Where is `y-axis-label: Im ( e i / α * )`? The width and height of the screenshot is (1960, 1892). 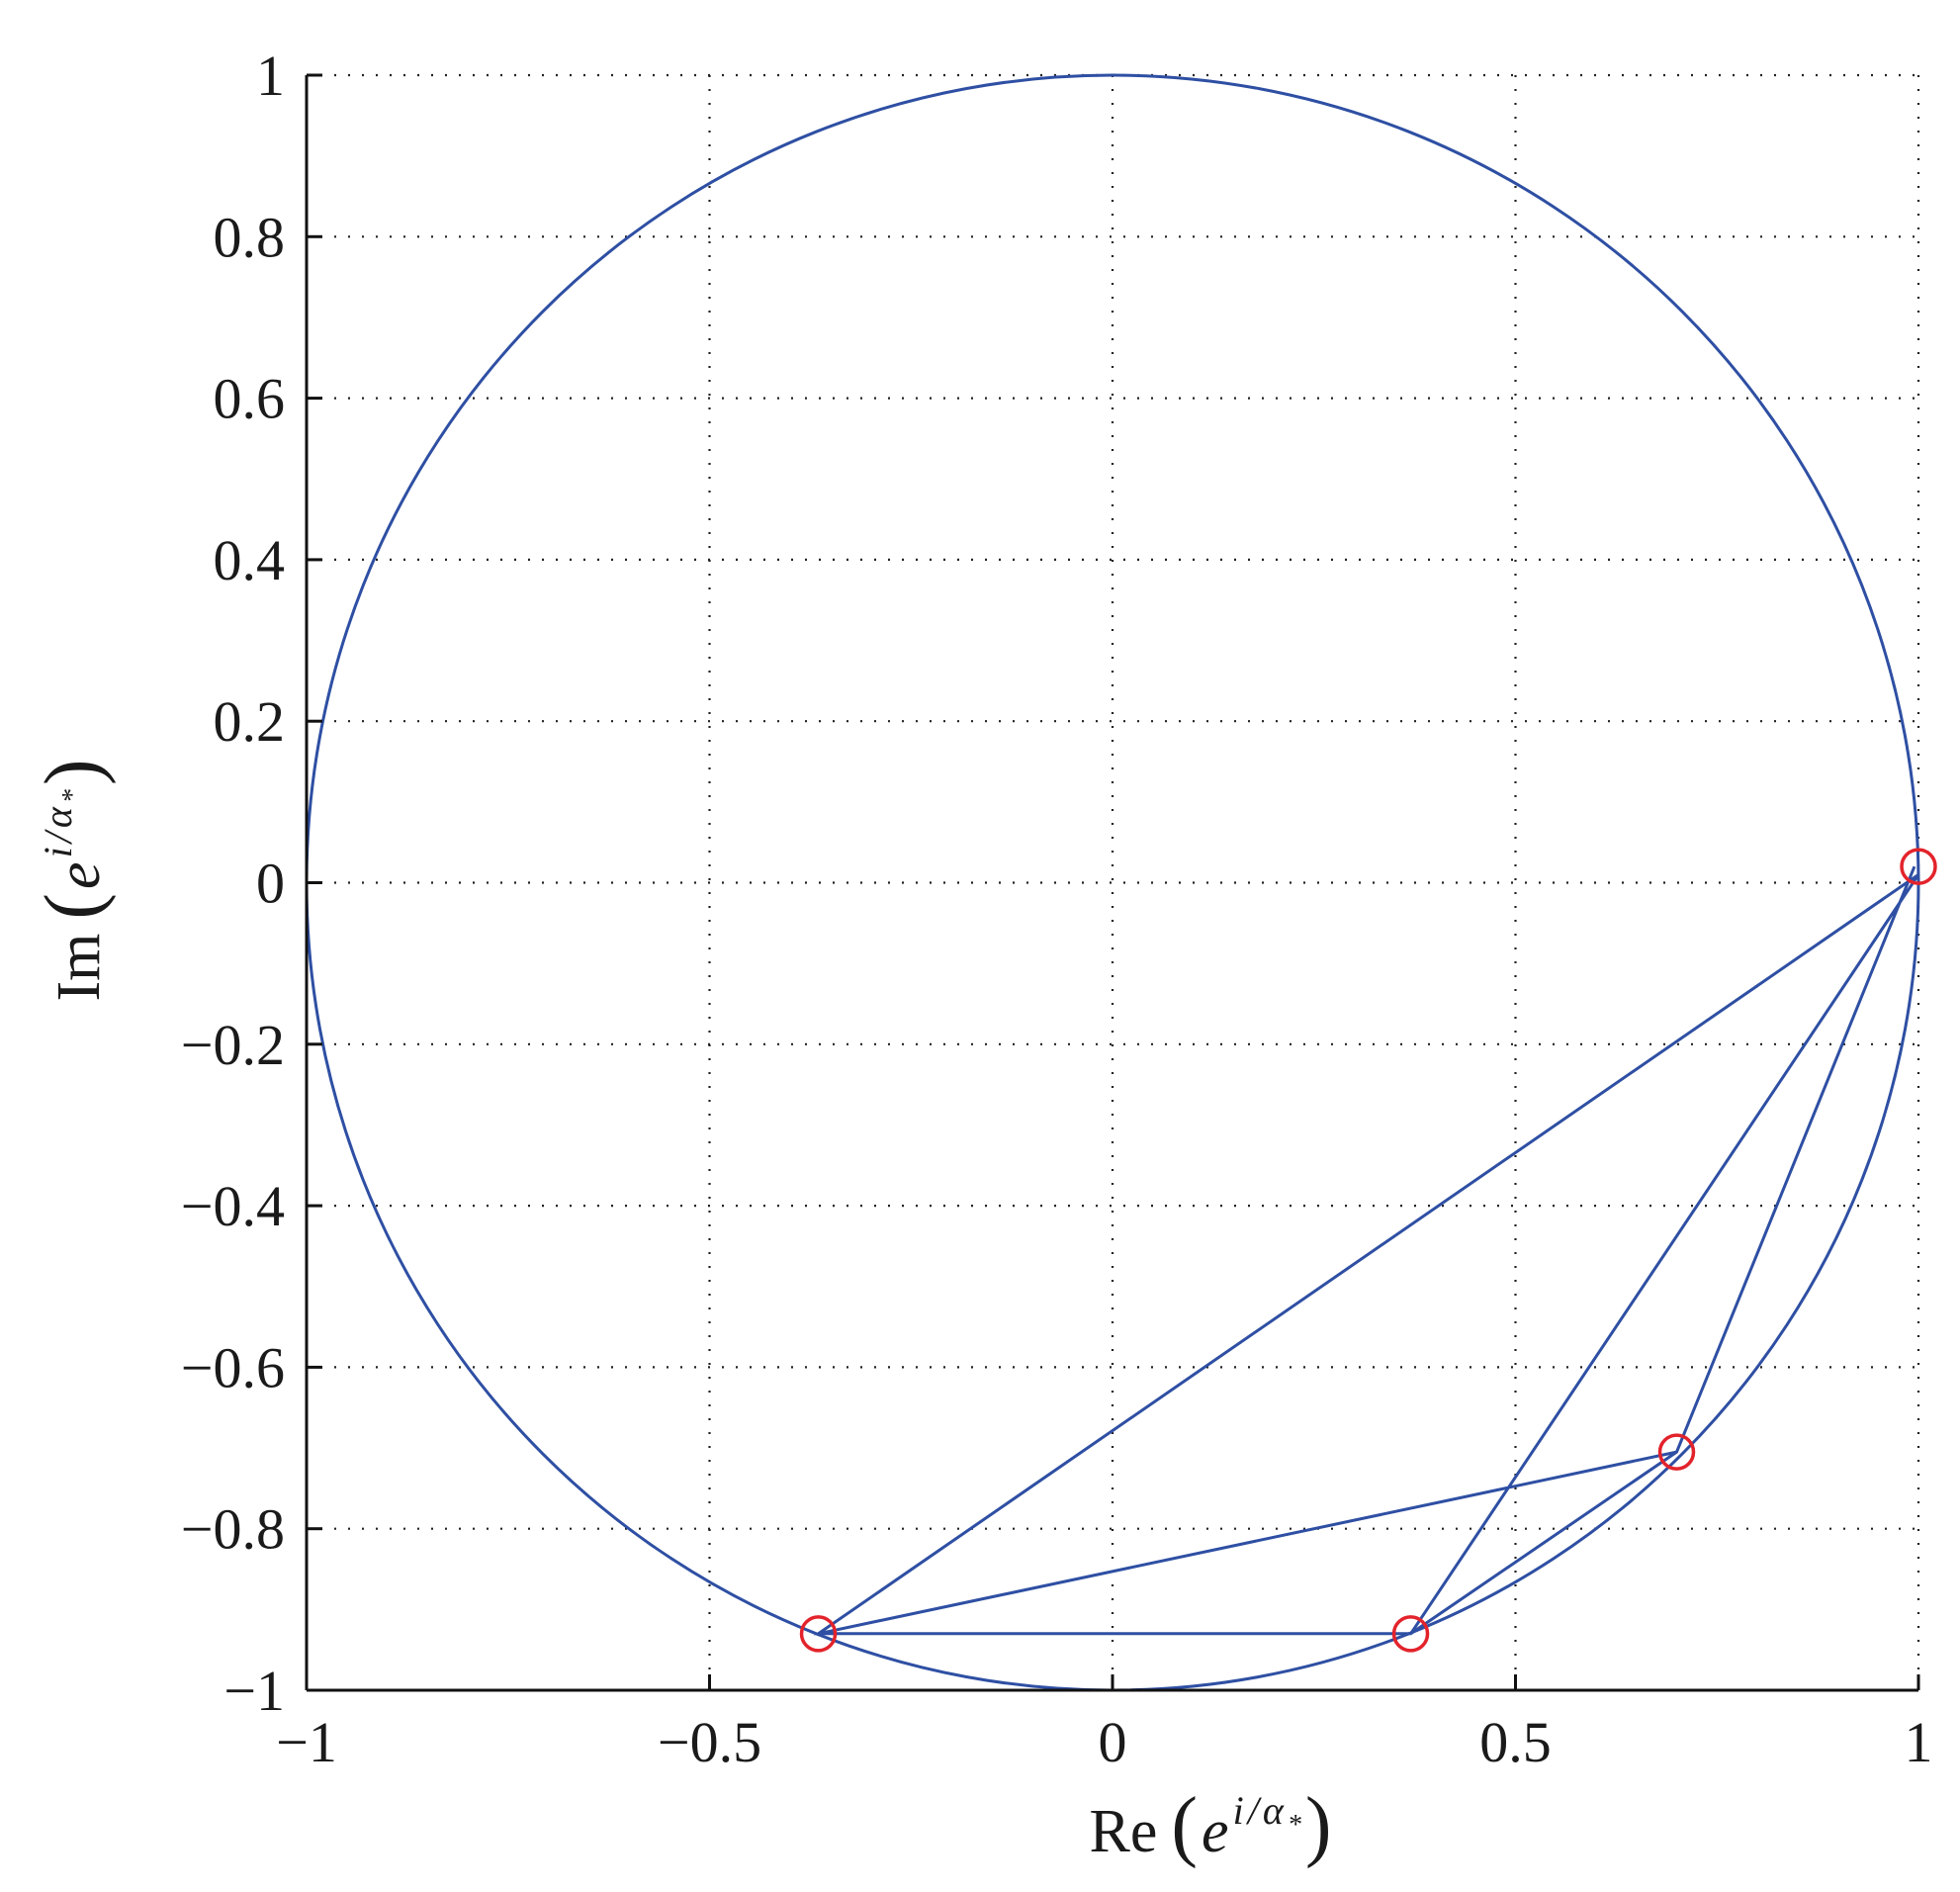 y-axis-label: Im ( e i / α * ) is located at coordinates (73, 881).